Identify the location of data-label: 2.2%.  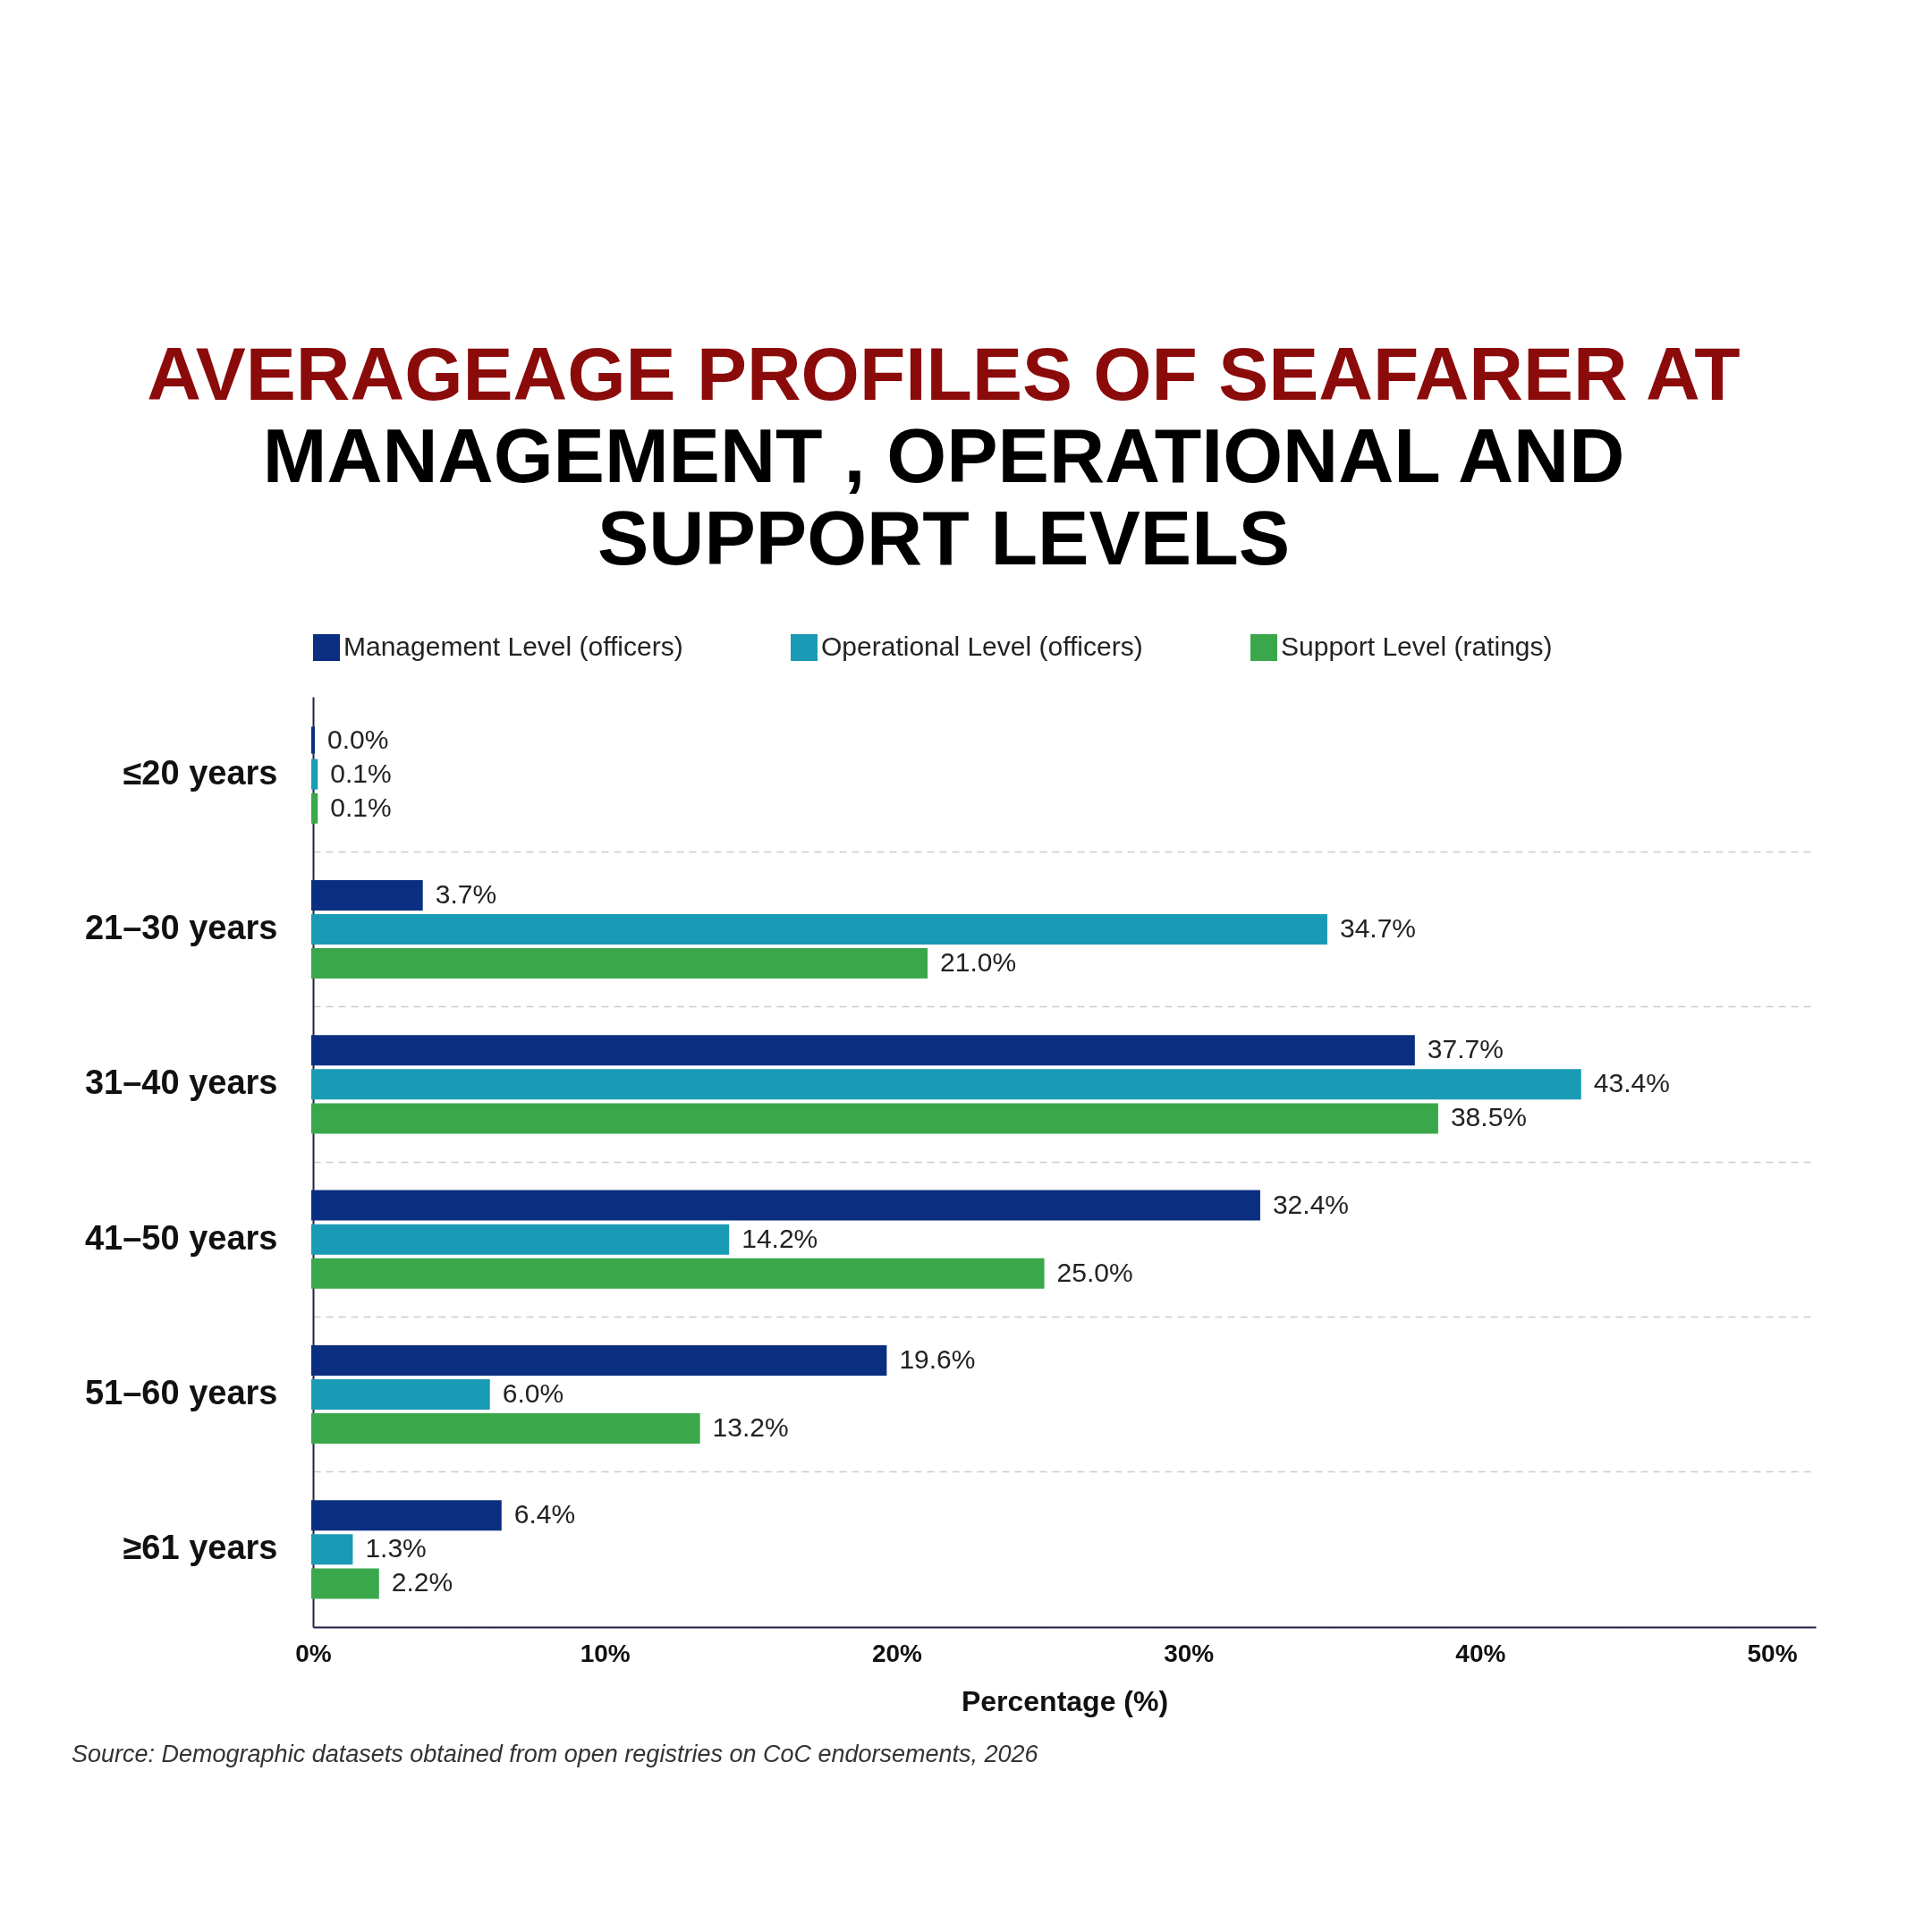
(422, 1582).